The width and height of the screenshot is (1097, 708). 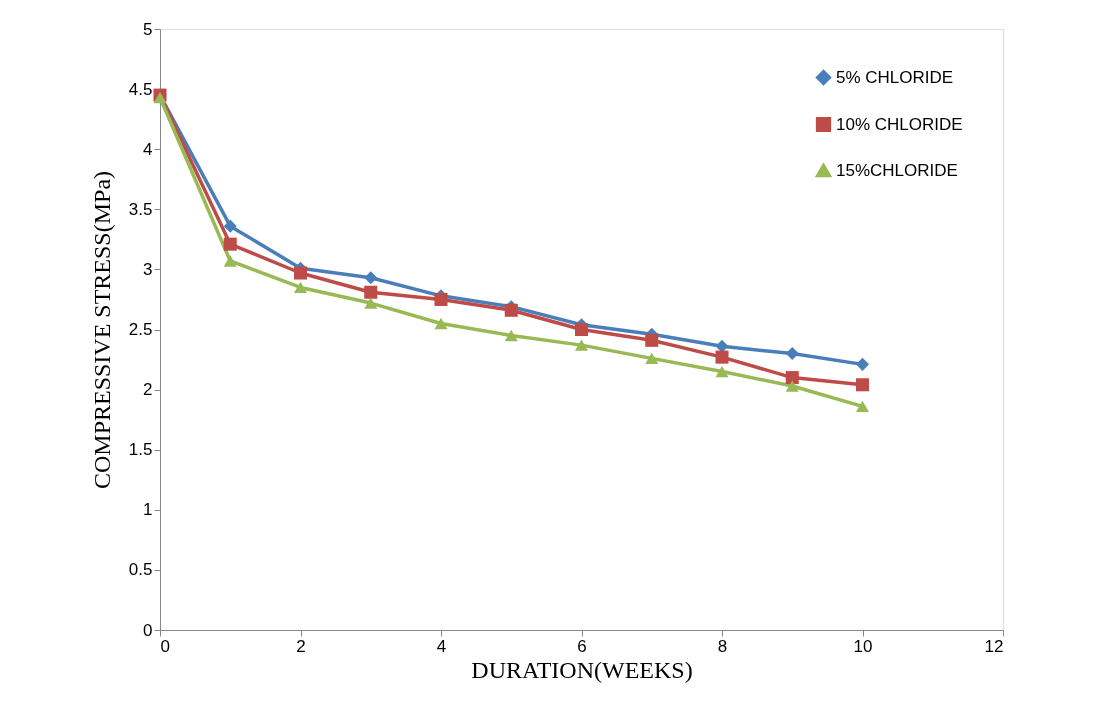 What do you see at coordinates (140, 329) in the screenshot?
I see `y-tick-label: 2.5` at bounding box center [140, 329].